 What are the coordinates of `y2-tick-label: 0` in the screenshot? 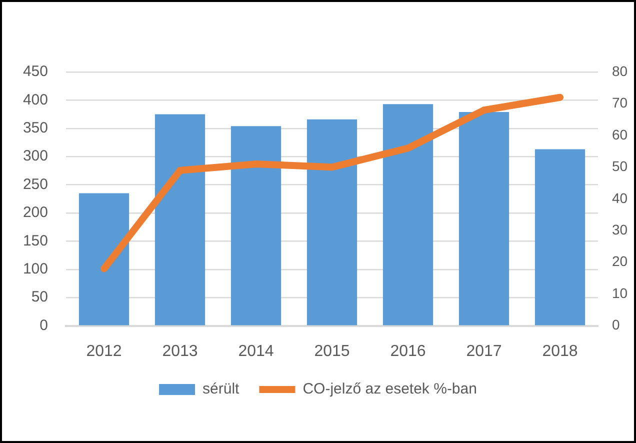 It's located at (616, 324).